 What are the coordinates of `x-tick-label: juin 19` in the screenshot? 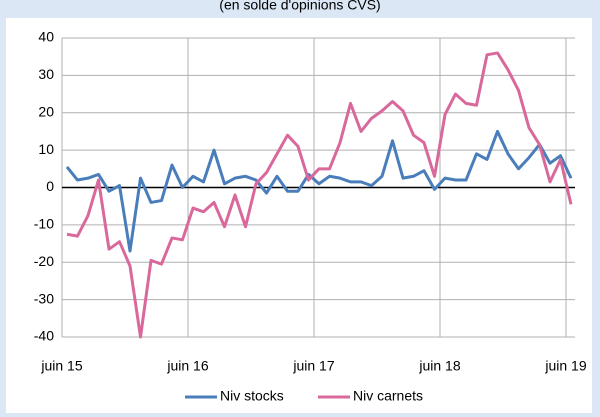 It's located at (565, 366).